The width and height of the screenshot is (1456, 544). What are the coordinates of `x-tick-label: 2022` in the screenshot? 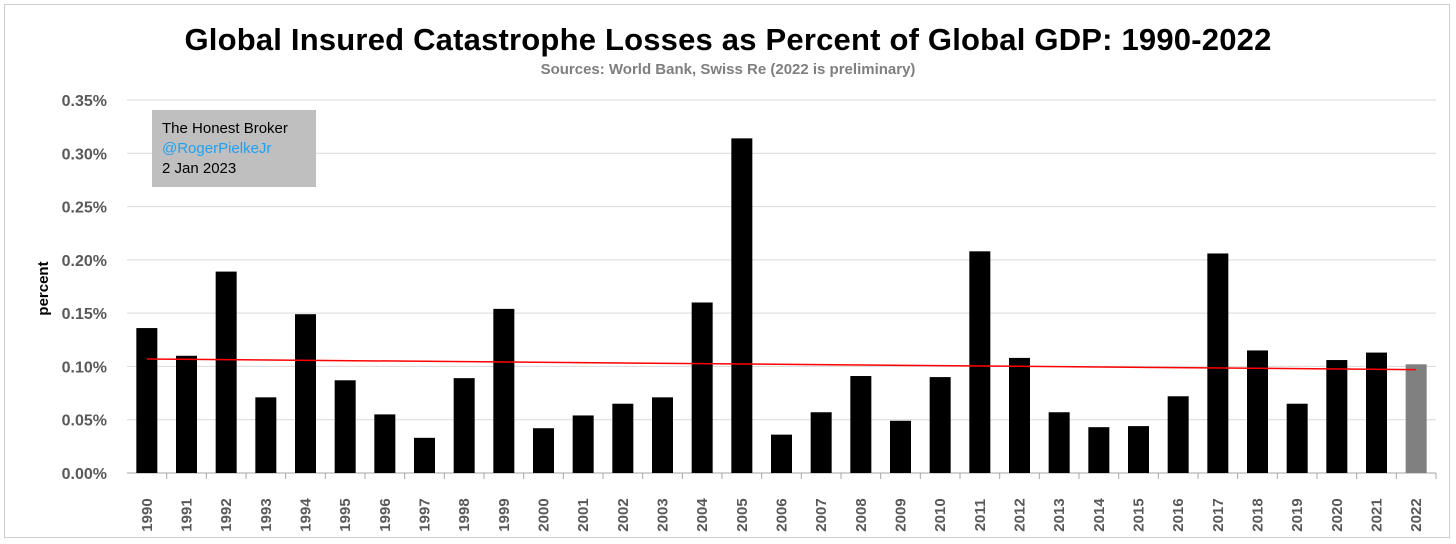 It's located at (1416, 514).